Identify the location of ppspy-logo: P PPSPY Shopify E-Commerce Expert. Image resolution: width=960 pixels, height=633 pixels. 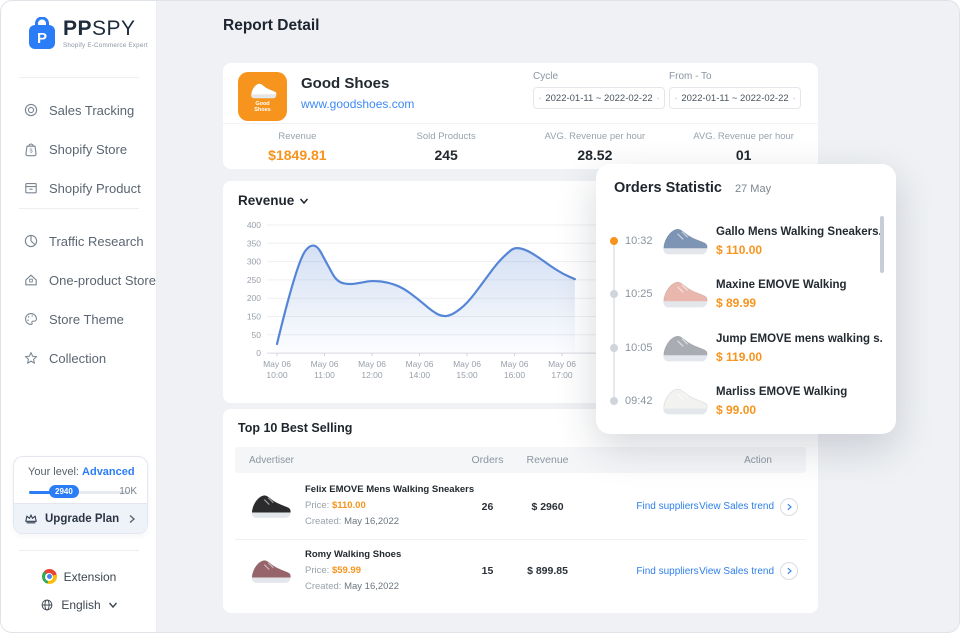
(87, 33).